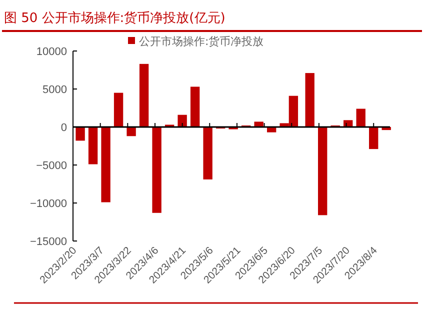 This screenshot has height=327, width=424. What do you see at coordinates (54, 90) in the screenshot?
I see `y-tick-label: 5000` at bounding box center [54, 90].